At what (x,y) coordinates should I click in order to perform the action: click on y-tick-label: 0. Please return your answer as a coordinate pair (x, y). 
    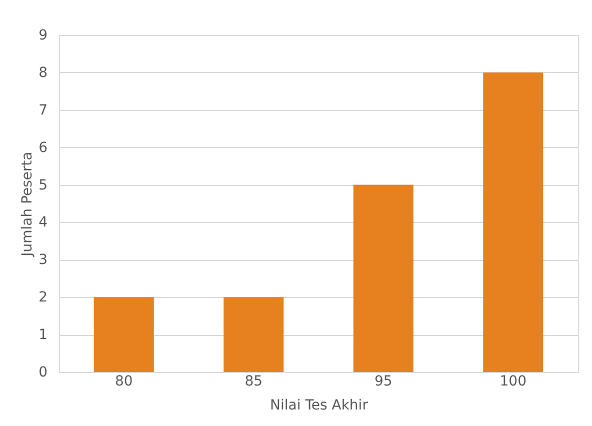
    Looking at the image, I should click on (43, 372).